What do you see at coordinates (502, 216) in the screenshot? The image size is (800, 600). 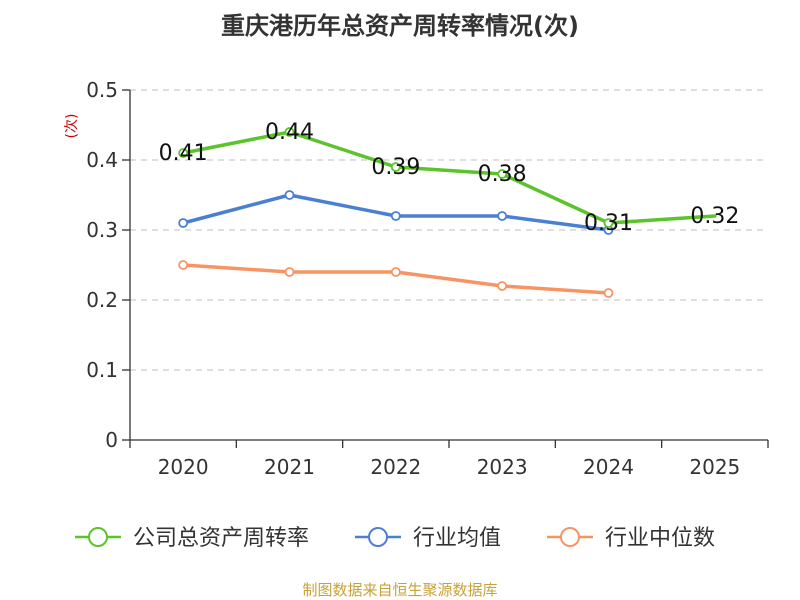 I see `point-s1-2023` at bounding box center [502, 216].